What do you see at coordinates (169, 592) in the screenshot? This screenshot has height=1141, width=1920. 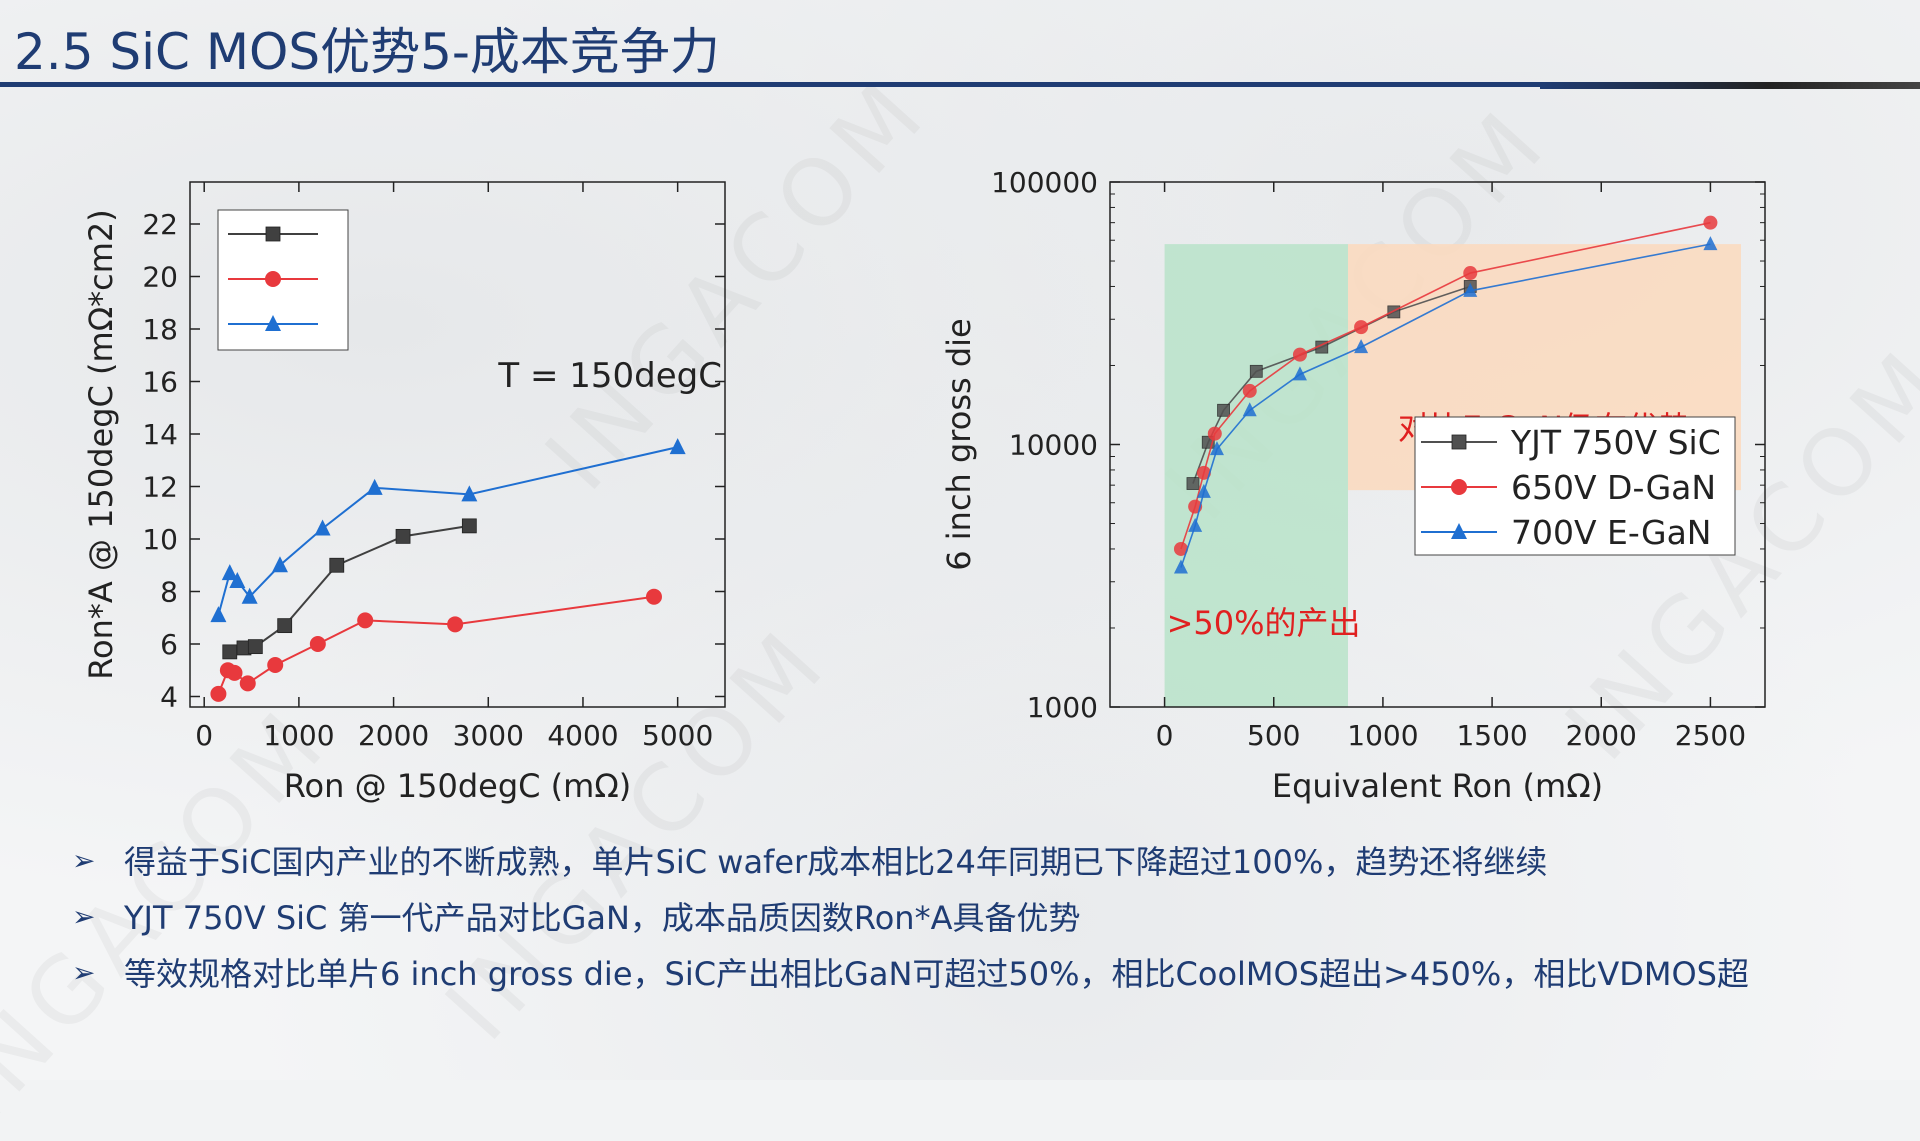 I see `y-tick-label: 8` at bounding box center [169, 592].